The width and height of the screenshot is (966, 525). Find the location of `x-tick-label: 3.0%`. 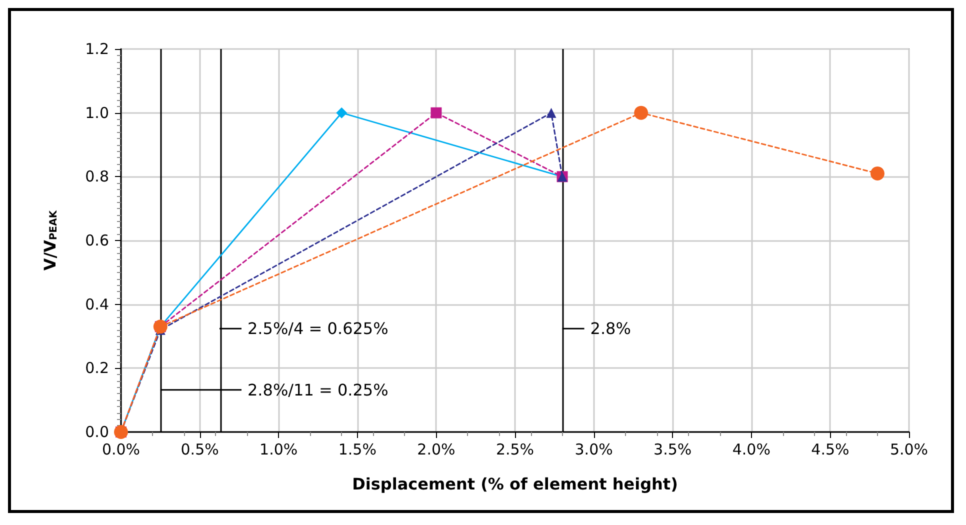

x-tick-label: 3.0% is located at coordinates (593, 449).